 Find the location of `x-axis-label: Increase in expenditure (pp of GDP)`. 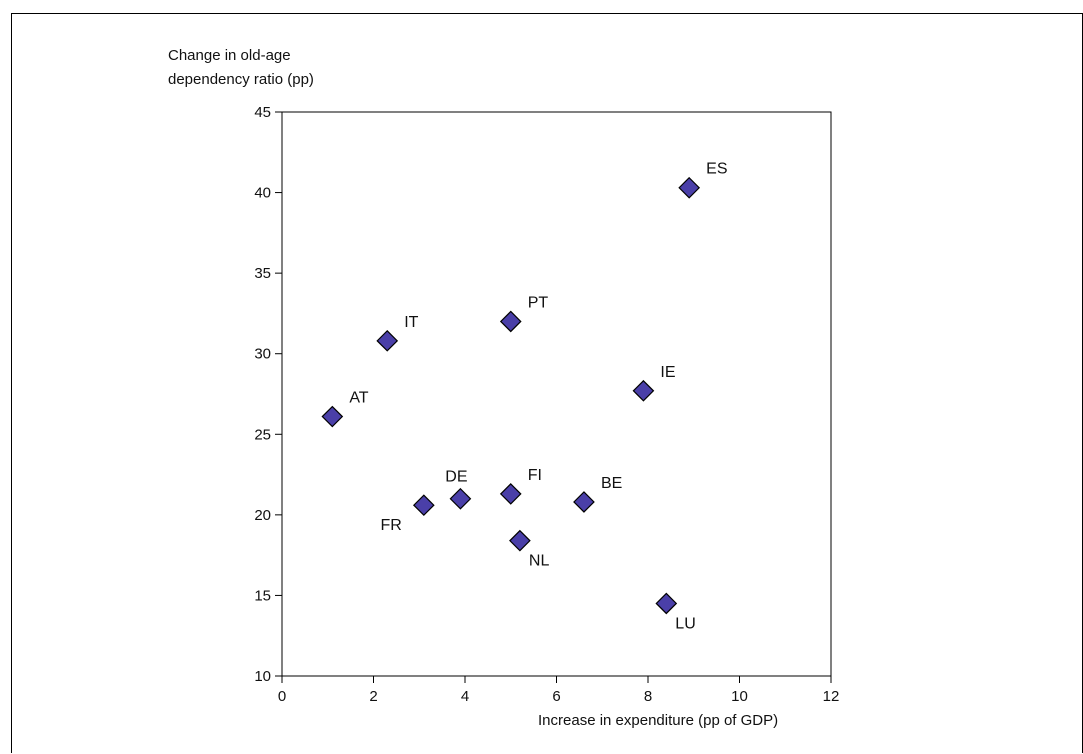

x-axis-label: Increase in expenditure (pp of GDP) is located at coordinates (658, 720).